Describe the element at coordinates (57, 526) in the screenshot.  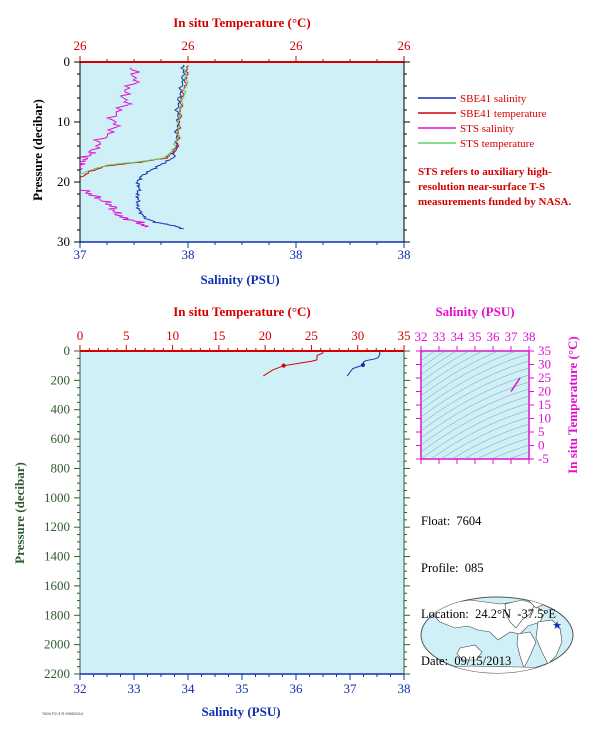
I see `panel-2-y-tick-label: 1200` at that location.